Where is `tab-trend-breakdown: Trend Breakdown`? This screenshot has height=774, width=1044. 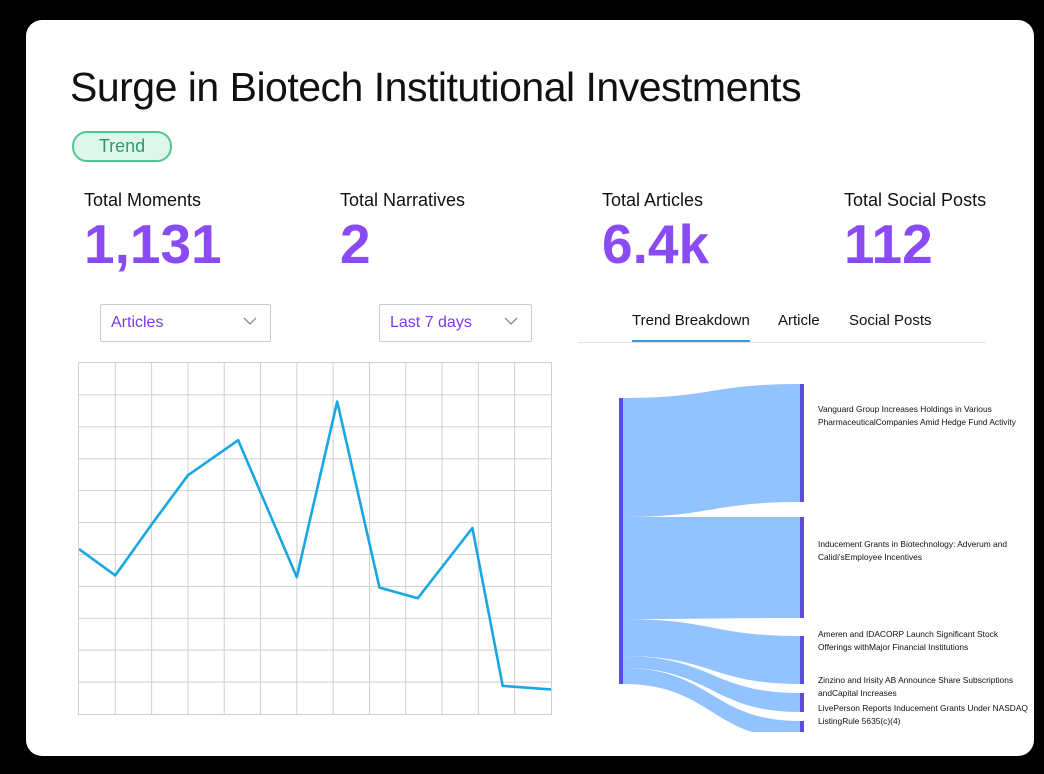 tab-trend-breakdown: Trend Breakdown is located at coordinates (691, 327).